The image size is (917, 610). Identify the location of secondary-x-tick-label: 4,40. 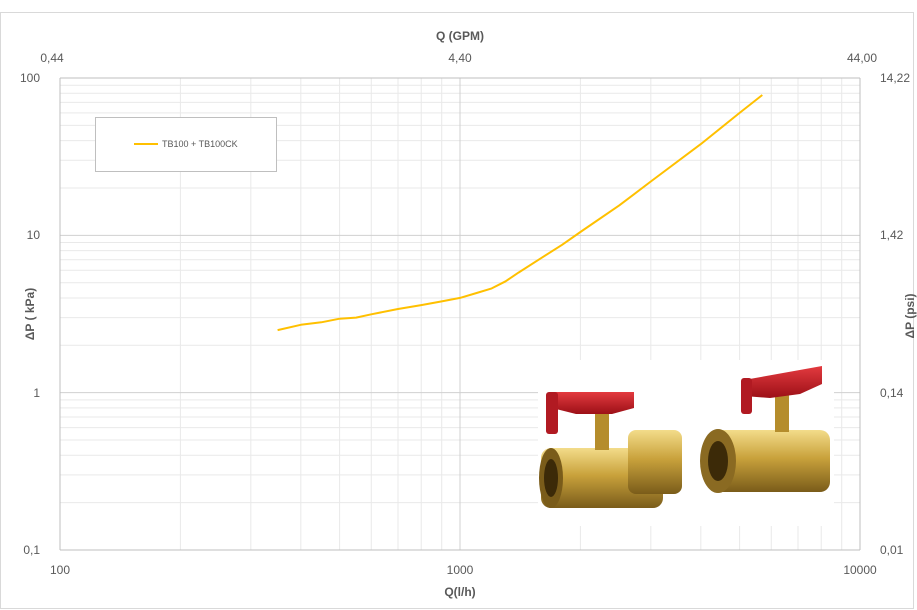
(460, 58).